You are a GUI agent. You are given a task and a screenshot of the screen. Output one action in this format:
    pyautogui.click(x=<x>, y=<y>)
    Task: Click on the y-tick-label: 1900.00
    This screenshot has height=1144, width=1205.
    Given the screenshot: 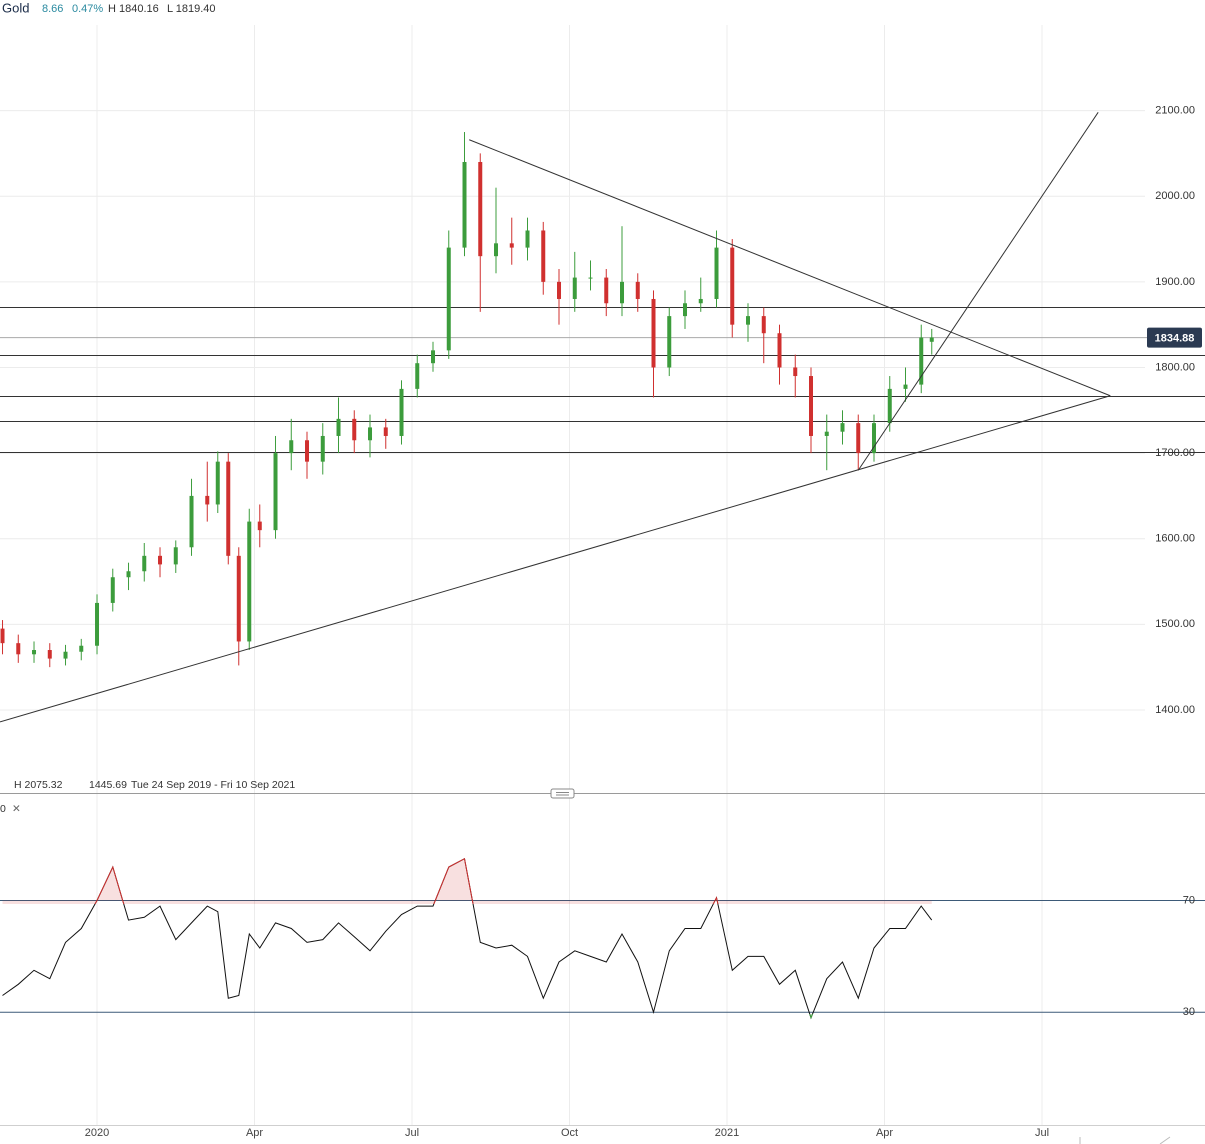 What is the action you would take?
    pyautogui.click(x=1175, y=282)
    